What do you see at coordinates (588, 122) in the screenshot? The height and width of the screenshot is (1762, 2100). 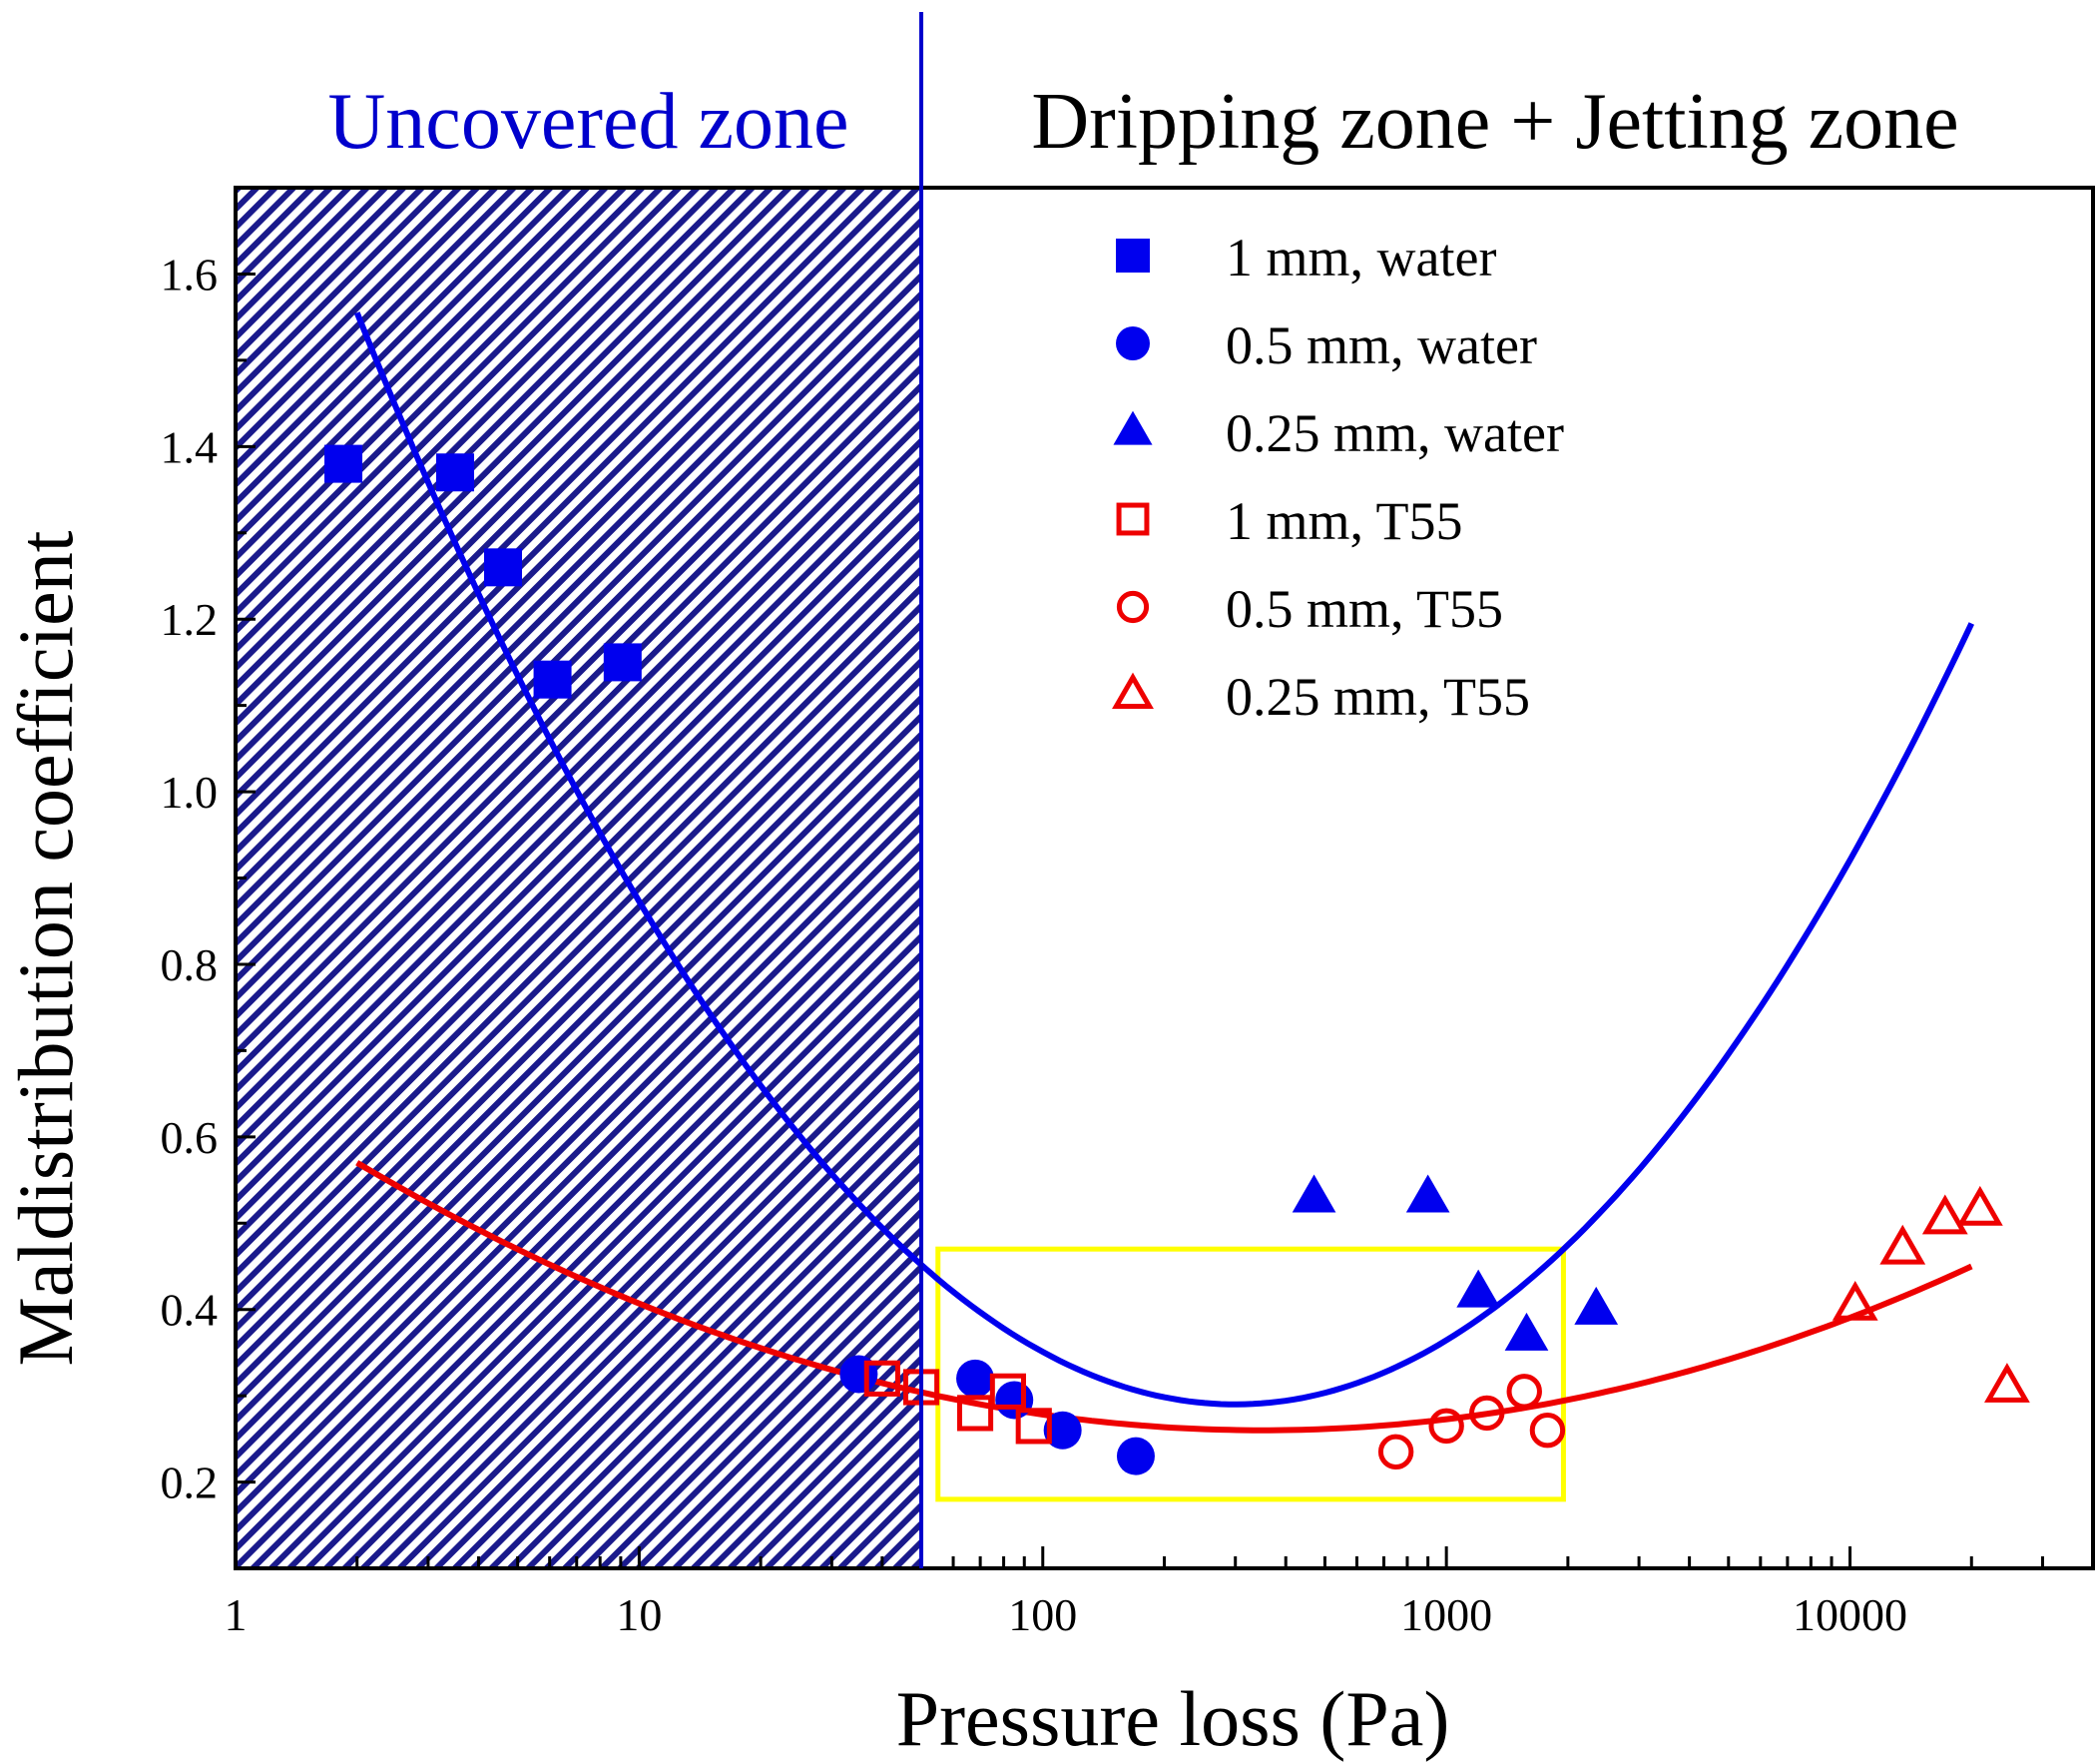 I see `uncovered-zone-title: Uncovered zone` at bounding box center [588, 122].